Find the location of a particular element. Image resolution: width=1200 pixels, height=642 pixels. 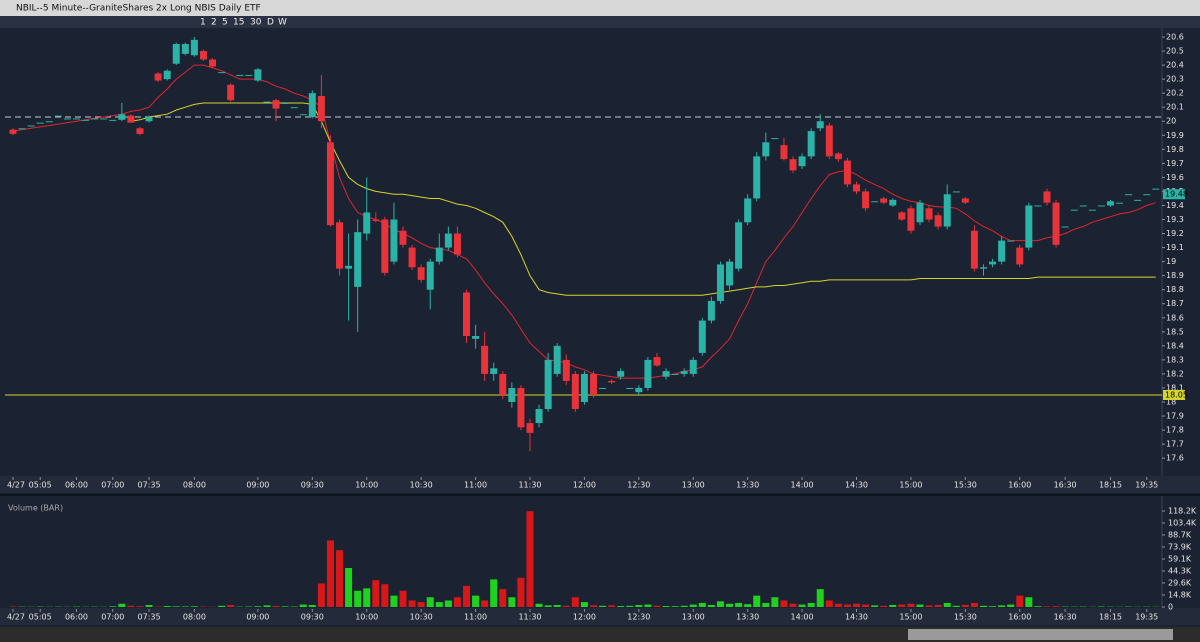

interval-button: 1 is located at coordinates (203, 23).